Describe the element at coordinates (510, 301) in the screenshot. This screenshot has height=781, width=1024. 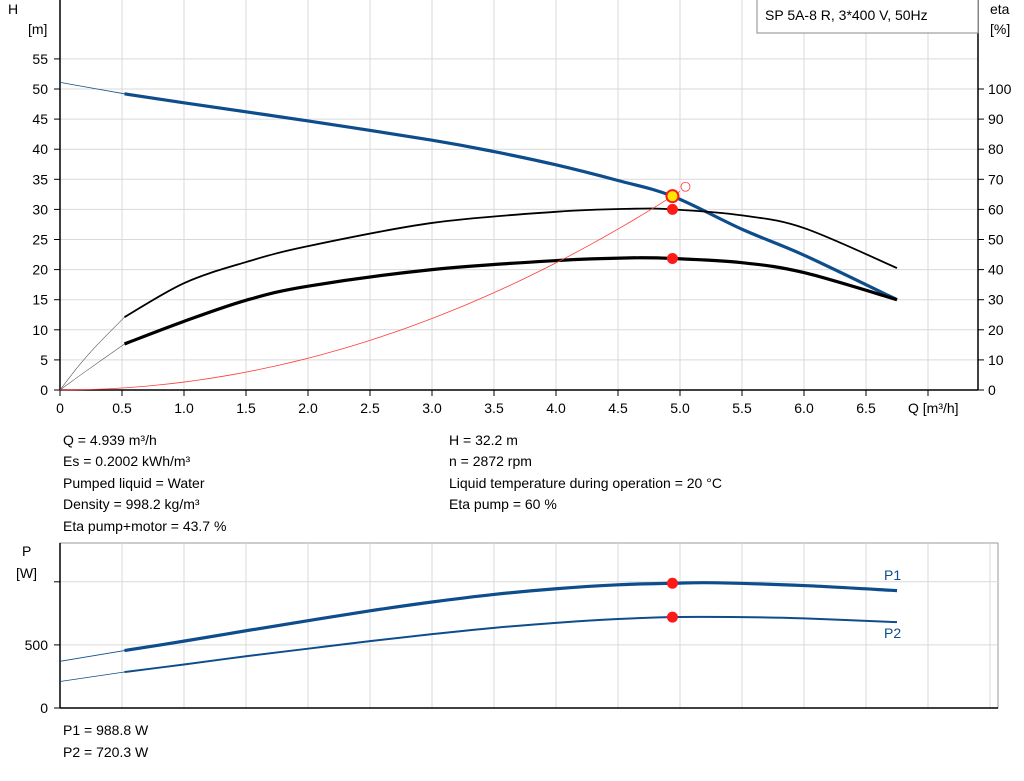
I see `eta-total-curve` at that location.